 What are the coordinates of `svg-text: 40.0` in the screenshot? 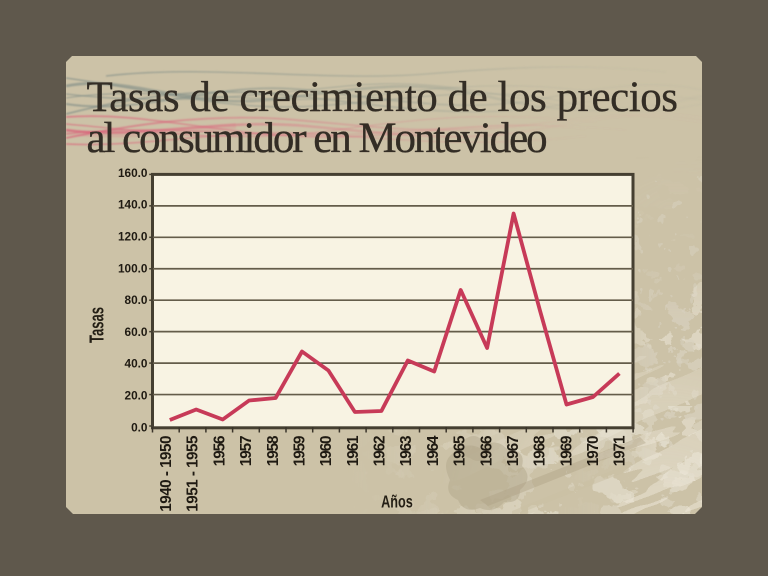 It's located at (136, 364).